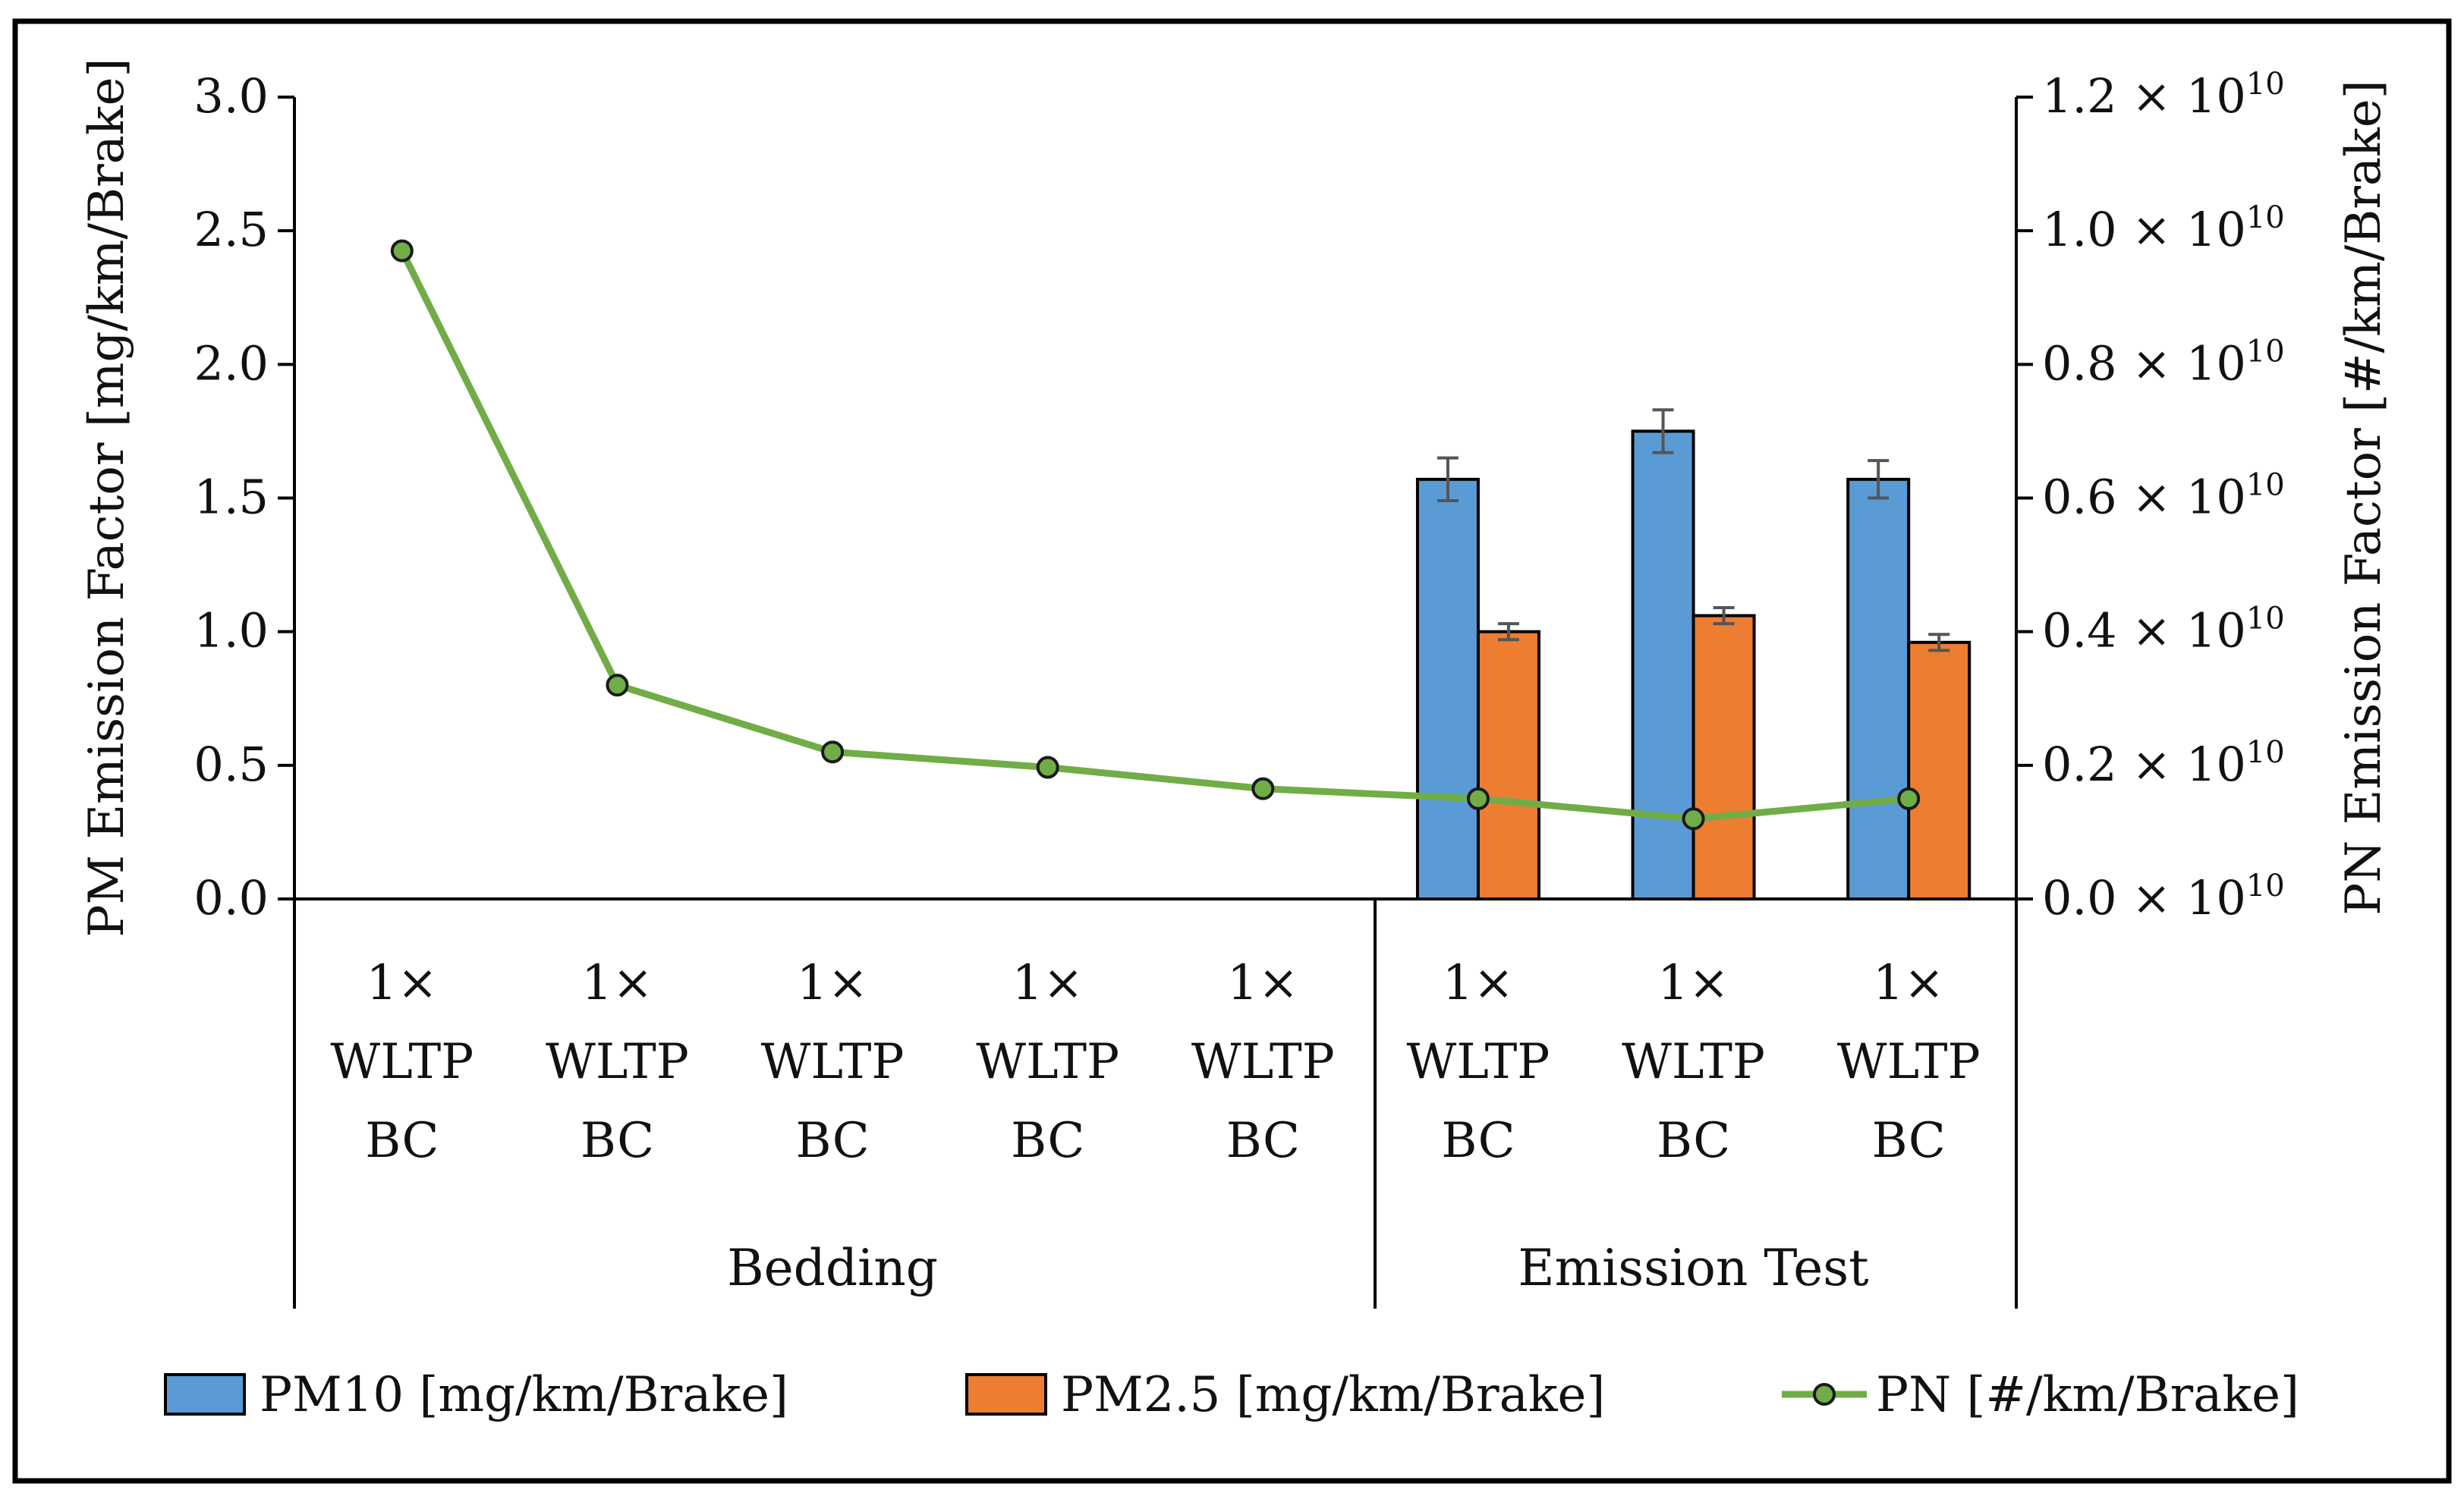  What do you see at coordinates (2163, 897) in the screenshot?
I see `right-tick-label: 0.0 × 1010` at bounding box center [2163, 897].